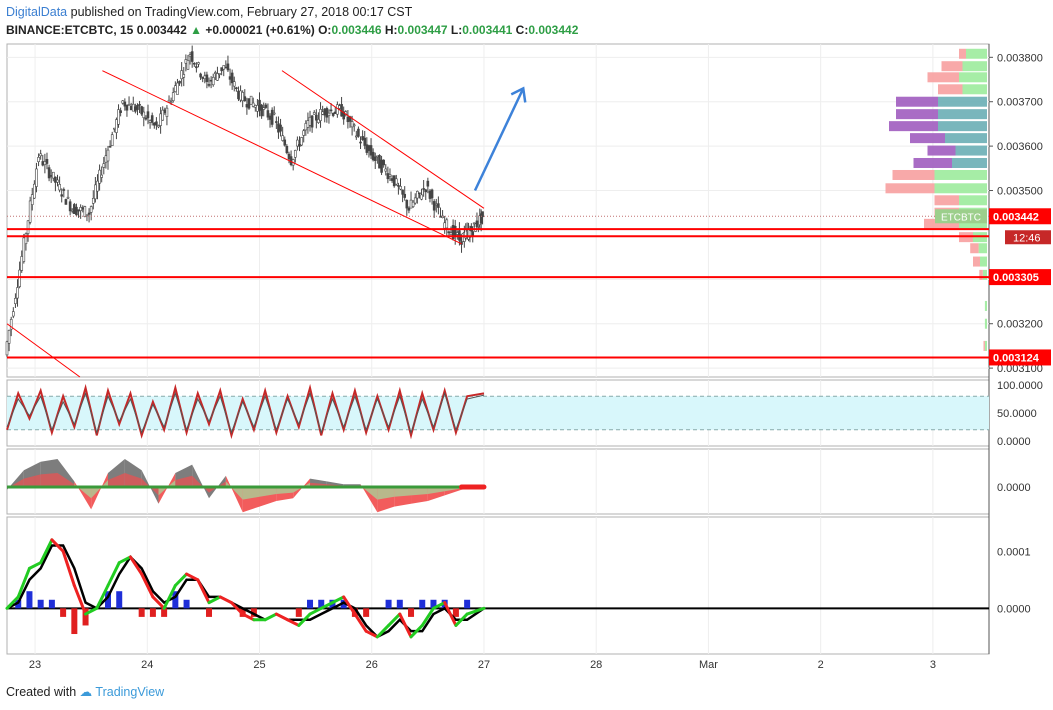 The height and width of the screenshot is (710, 1053). I want to click on y-tick-label: 0.003700, so click(1020, 103).